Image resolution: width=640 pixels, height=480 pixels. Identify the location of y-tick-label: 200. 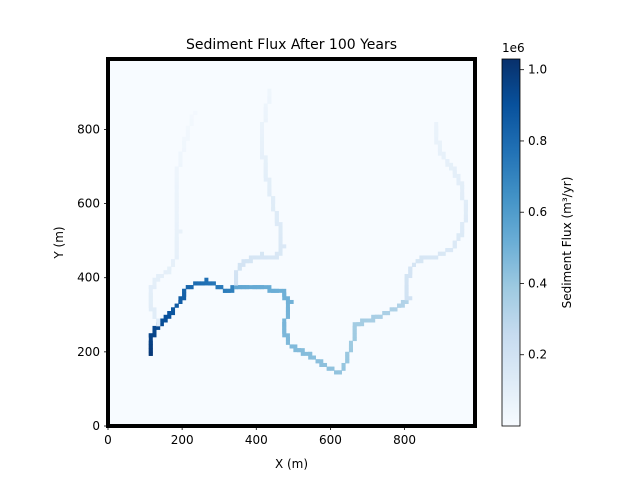
(88, 352).